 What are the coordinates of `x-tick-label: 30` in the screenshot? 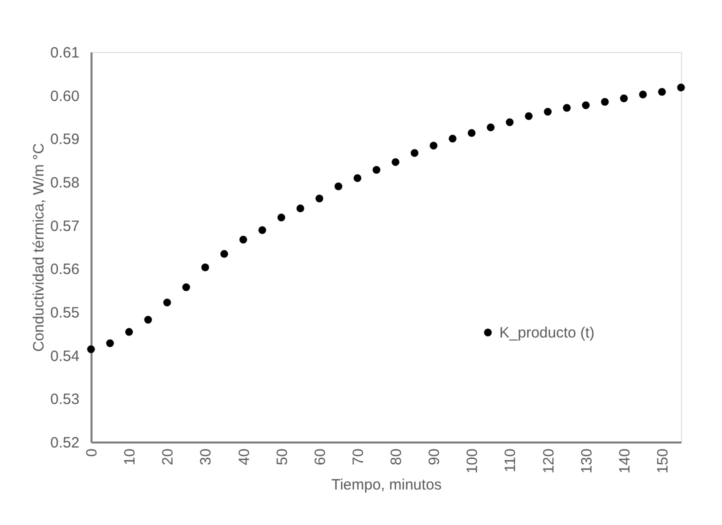 It's located at (206, 457).